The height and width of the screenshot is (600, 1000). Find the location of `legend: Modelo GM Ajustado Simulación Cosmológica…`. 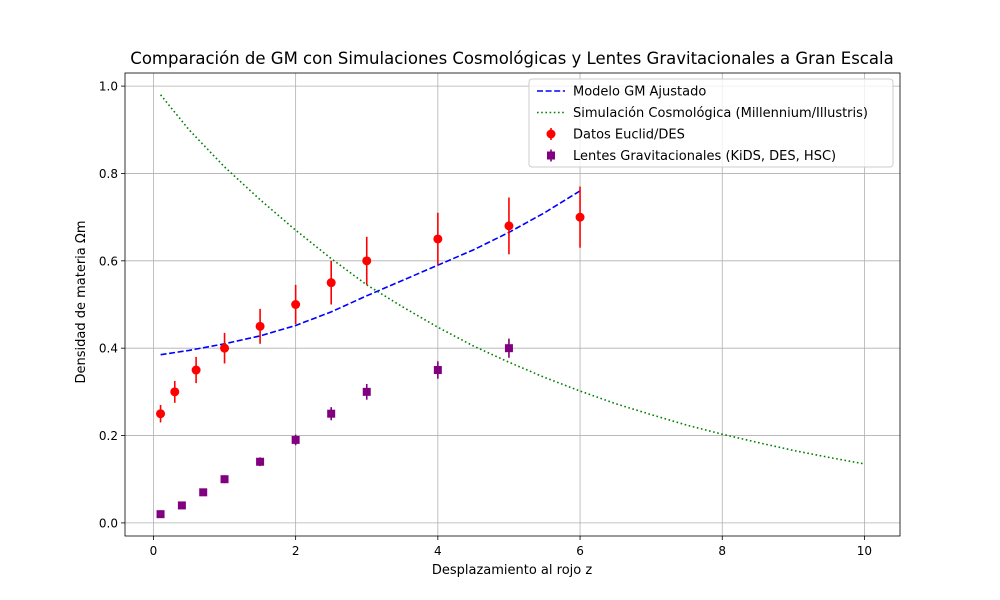

legend: Modelo GM Ajustado Simulación Cosmológica… is located at coordinates (711, 123).